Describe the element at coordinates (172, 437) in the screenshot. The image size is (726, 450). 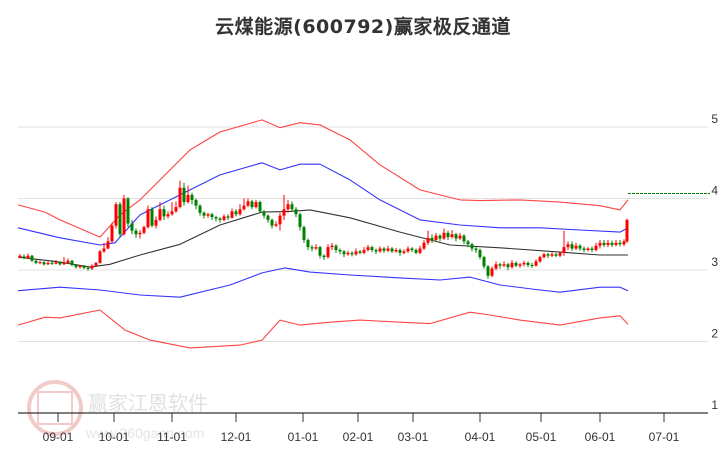
I see `x-tick-label: 11-01` at that location.